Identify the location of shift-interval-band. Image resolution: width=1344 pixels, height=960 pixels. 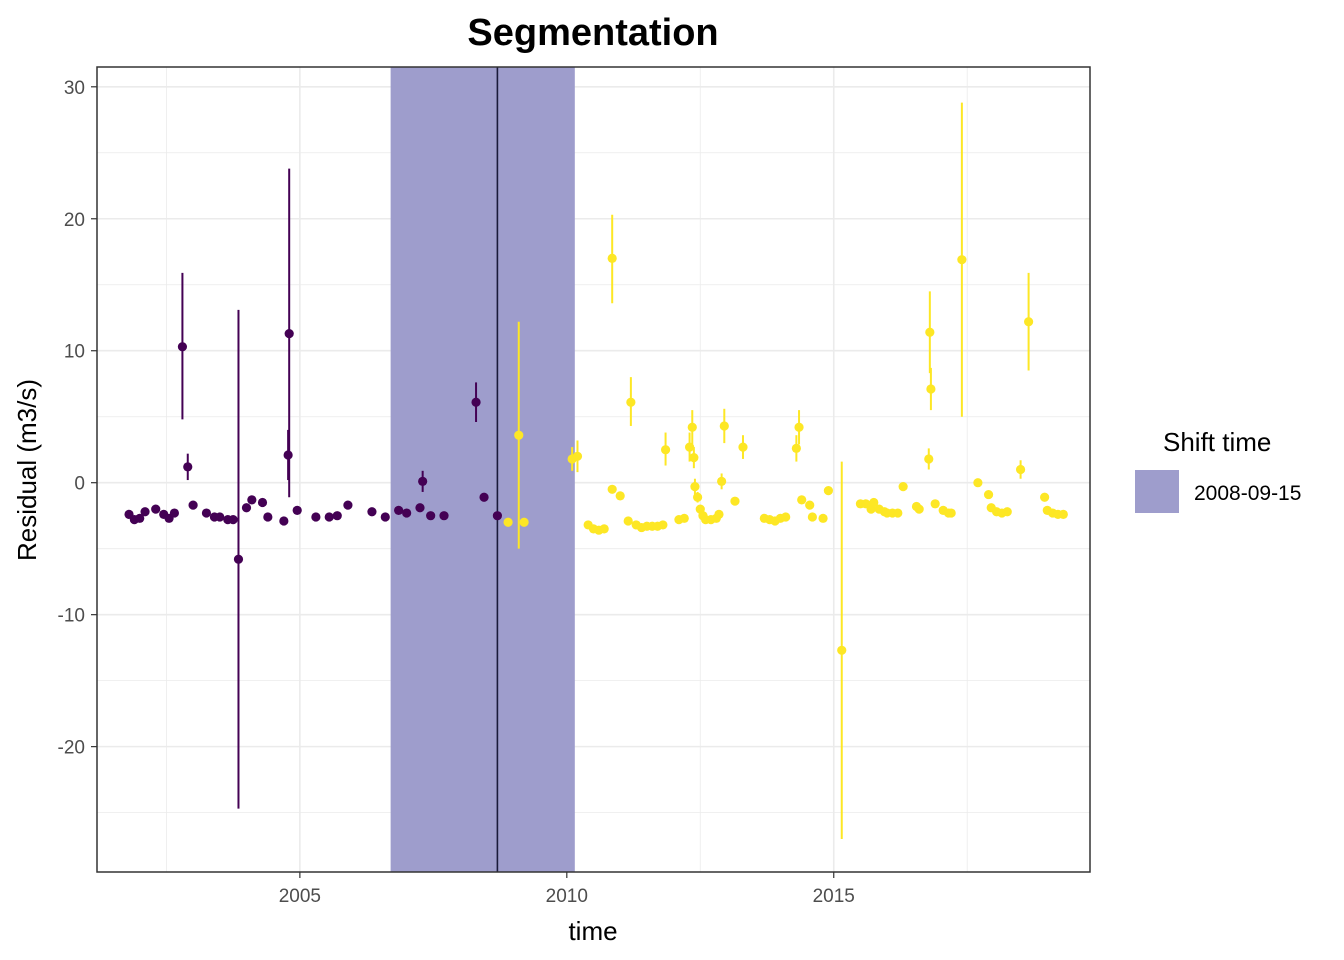
(482, 469).